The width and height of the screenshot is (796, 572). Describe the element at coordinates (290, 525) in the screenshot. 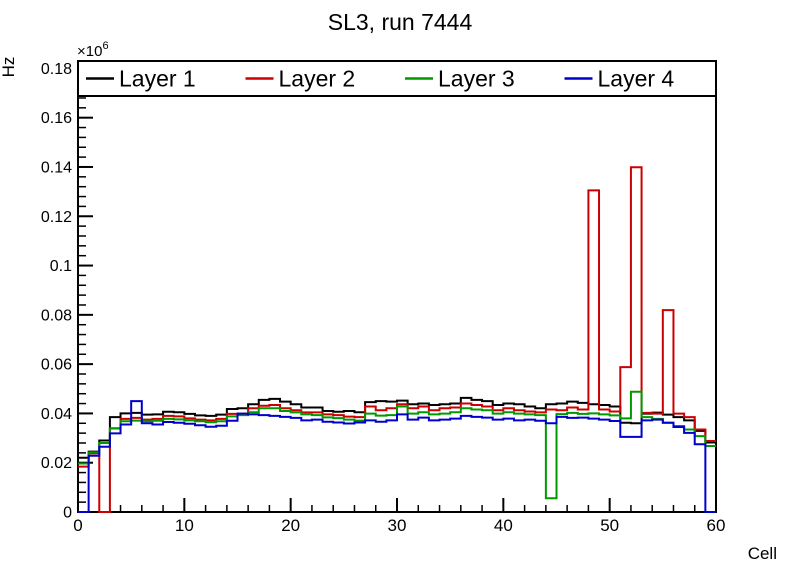

I see `x-tick-label: 20` at that location.